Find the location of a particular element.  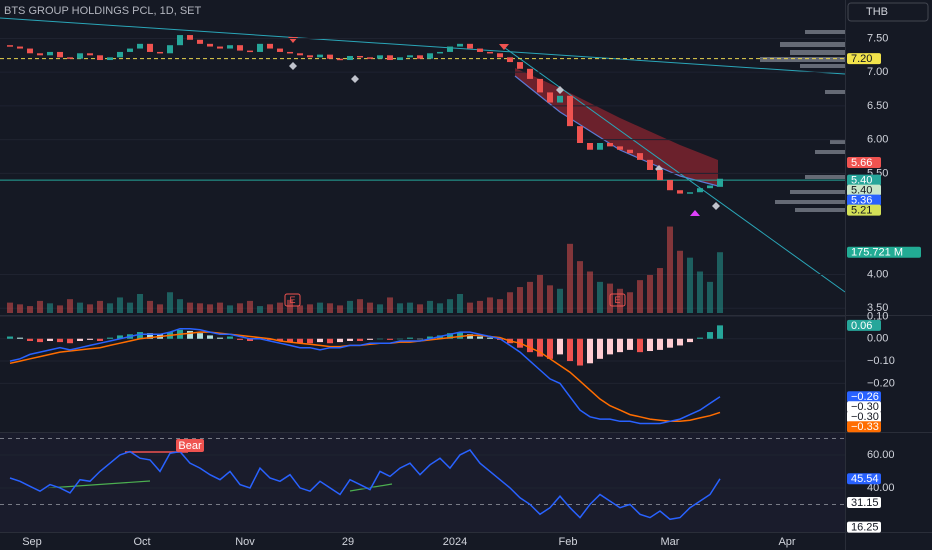

currency-label: THB is located at coordinates (877, 12).